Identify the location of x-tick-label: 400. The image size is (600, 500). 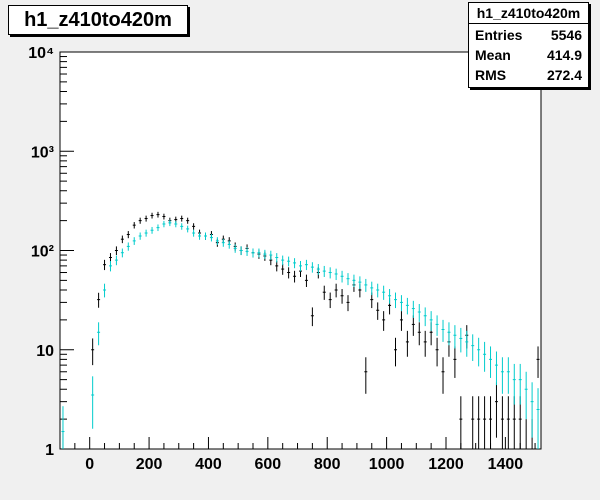
(208, 464).